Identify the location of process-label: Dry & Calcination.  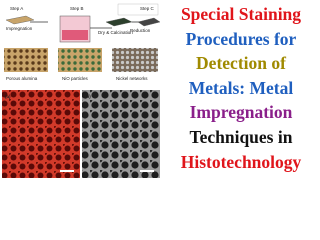
(115, 32).